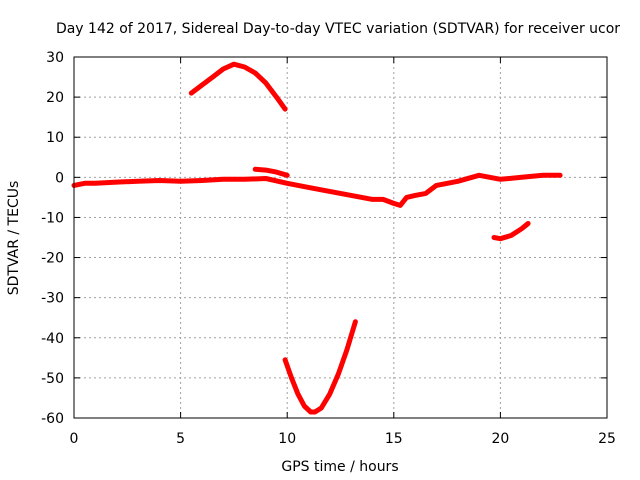 This screenshot has width=640, height=480. What do you see at coordinates (55, 138) in the screenshot?
I see `y-tick-label: 10` at bounding box center [55, 138].